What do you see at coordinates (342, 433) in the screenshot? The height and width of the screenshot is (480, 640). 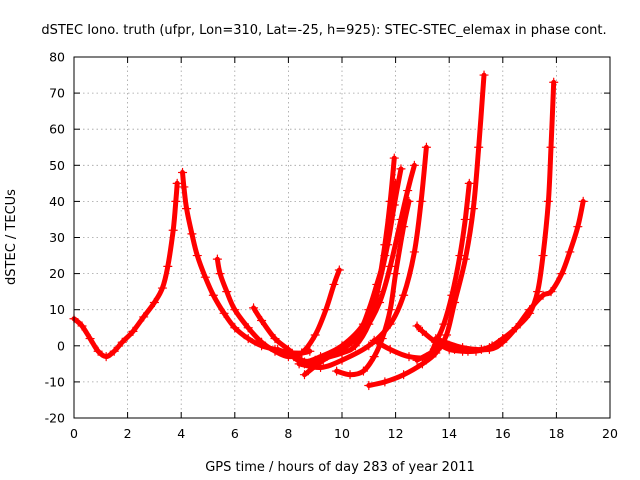 I see `x-tick-label: 10` at bounding box center [342, 433].